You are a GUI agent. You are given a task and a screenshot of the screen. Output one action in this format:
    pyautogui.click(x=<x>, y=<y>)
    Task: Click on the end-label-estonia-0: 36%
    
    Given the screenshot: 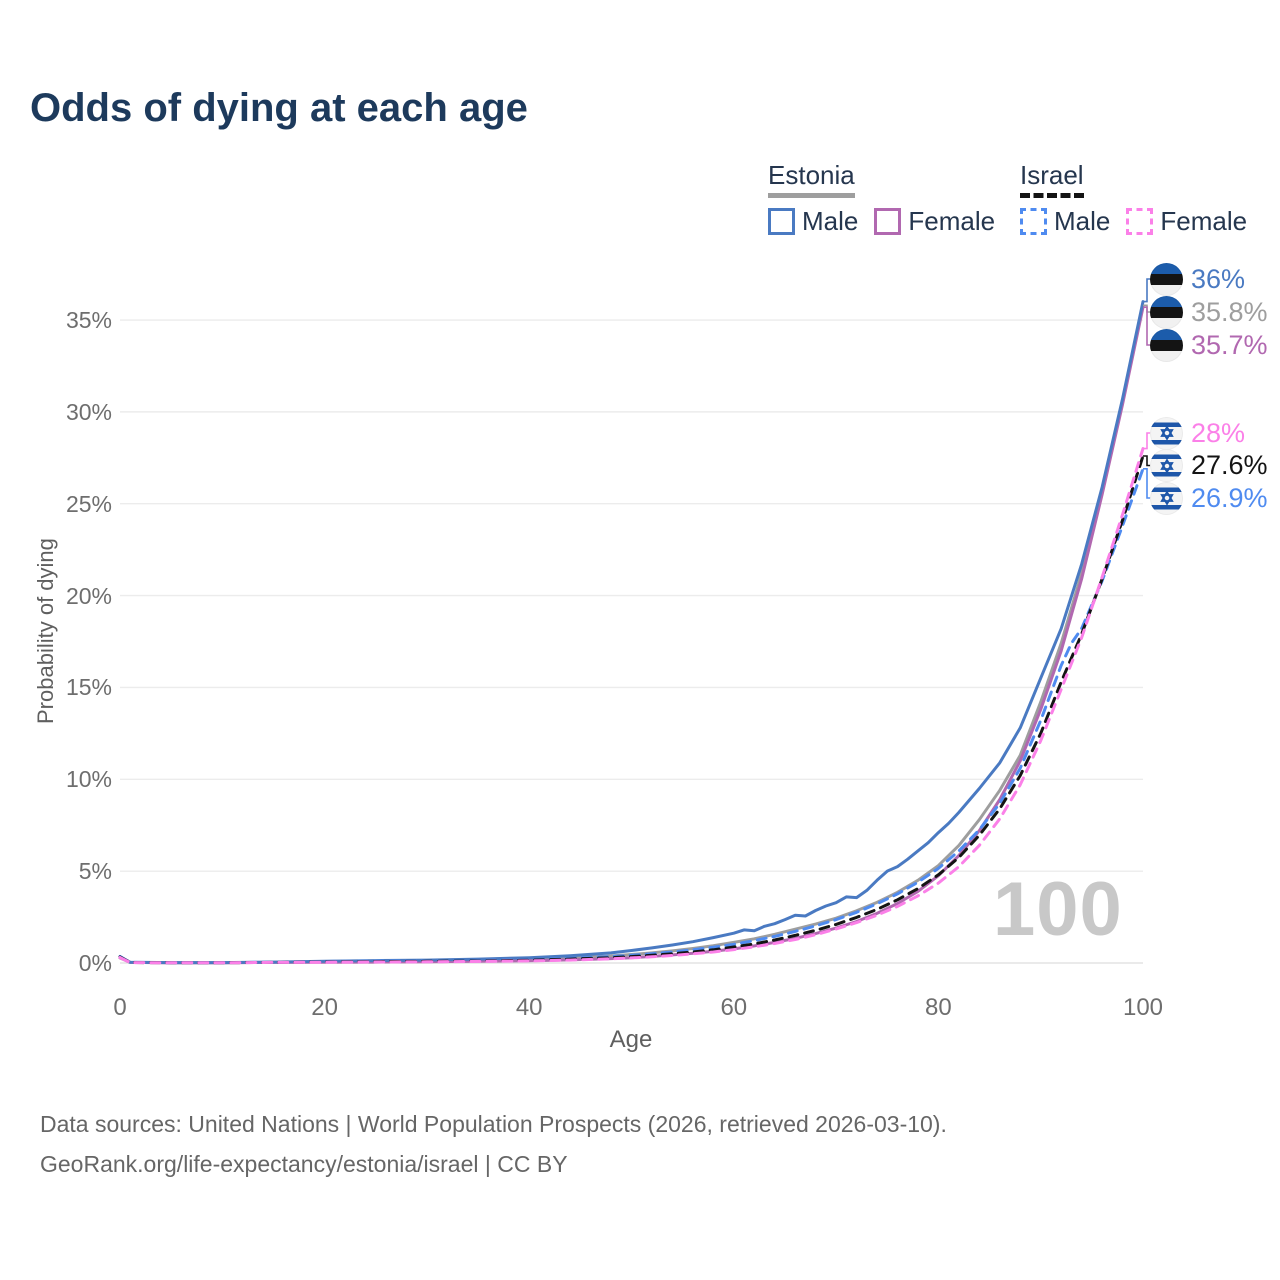 What is the action you would take?
    pyautogui.click(x=1197, y=279)
    